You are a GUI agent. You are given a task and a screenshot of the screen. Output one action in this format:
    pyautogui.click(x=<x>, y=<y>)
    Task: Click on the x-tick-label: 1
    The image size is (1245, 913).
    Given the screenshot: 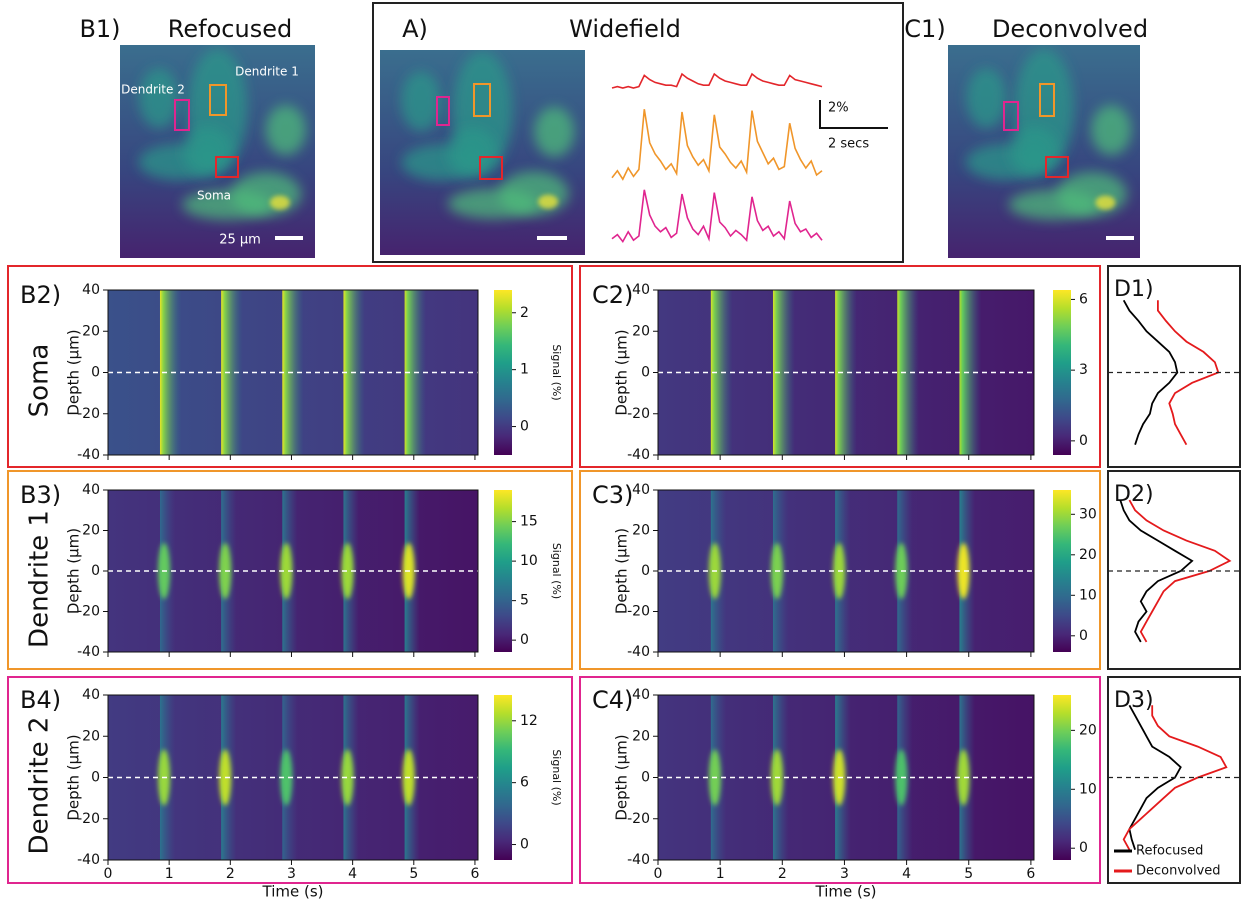 What is the action you would take?
    pyautogui.click(x=169, y=874)
    